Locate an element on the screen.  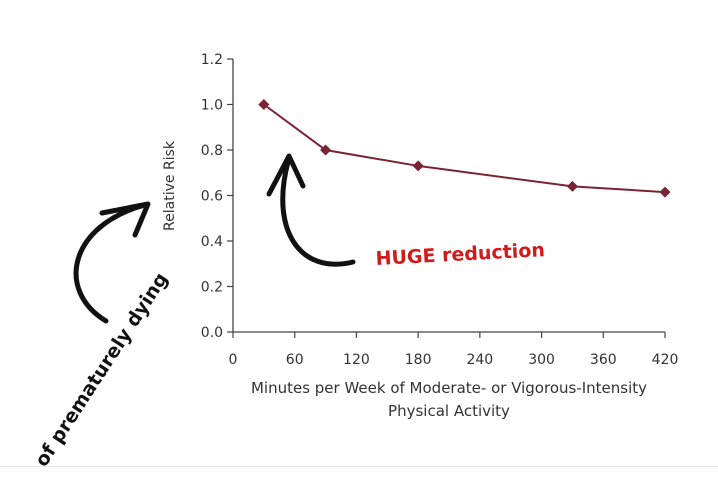
x-tick-label: 420 is located at coordinates (665, 360).